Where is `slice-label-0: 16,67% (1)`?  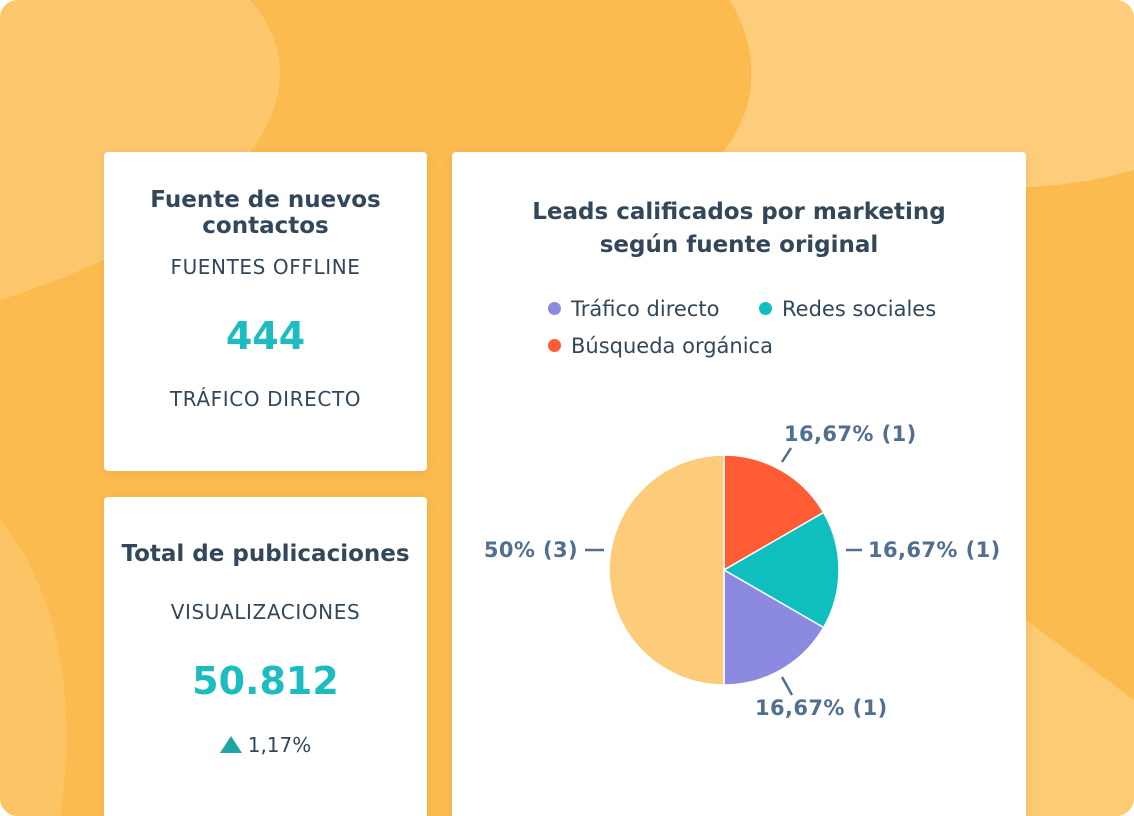
slice-label-0: 16,67% (1) is located at coordinates (850, 434).